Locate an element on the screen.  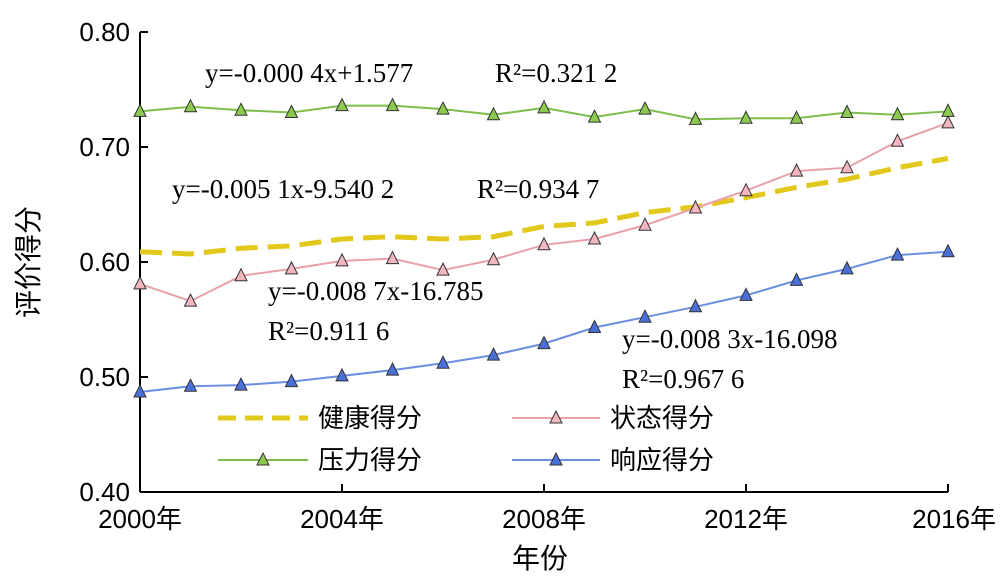
x-tick-label: 2008年 is located at coordinates (544, 519).